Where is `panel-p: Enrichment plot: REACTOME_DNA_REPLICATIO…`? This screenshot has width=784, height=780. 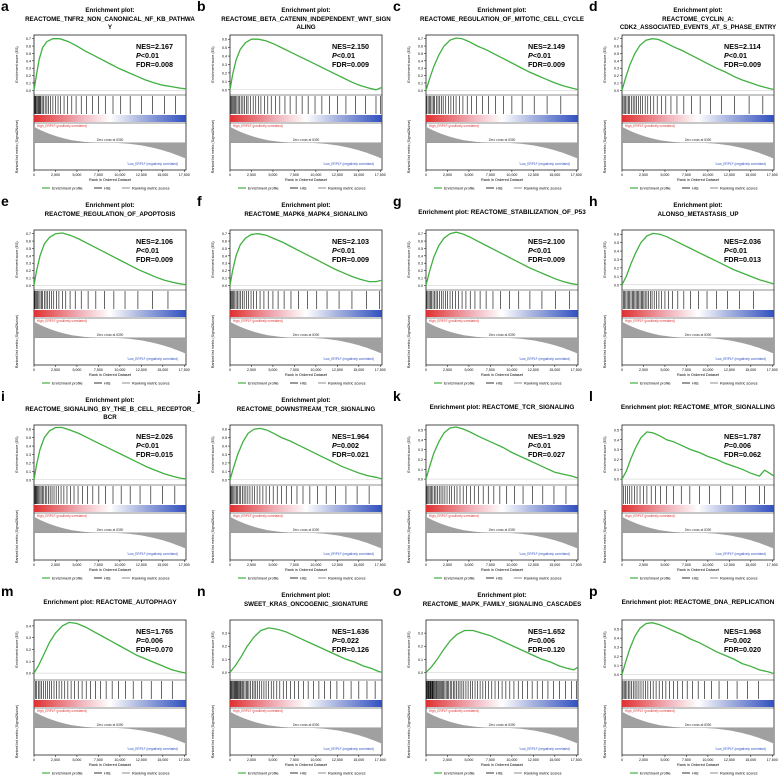
panel-p: Enrichment plot: REACTOME_DNA_REPLICATIO… is located at coordinates (686, 681).